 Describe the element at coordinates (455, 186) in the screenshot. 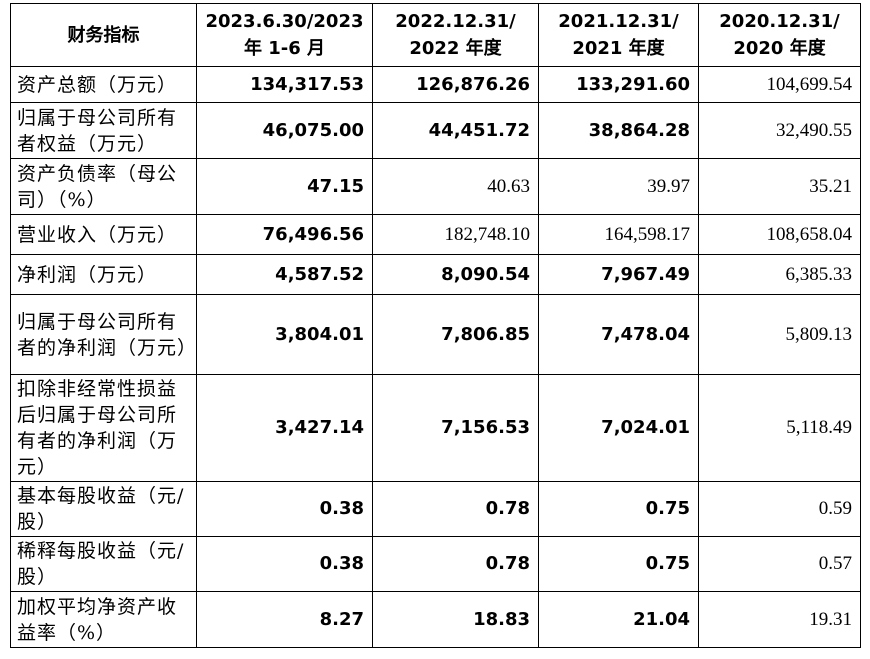

I see `cell-value: 40.63` at that location.